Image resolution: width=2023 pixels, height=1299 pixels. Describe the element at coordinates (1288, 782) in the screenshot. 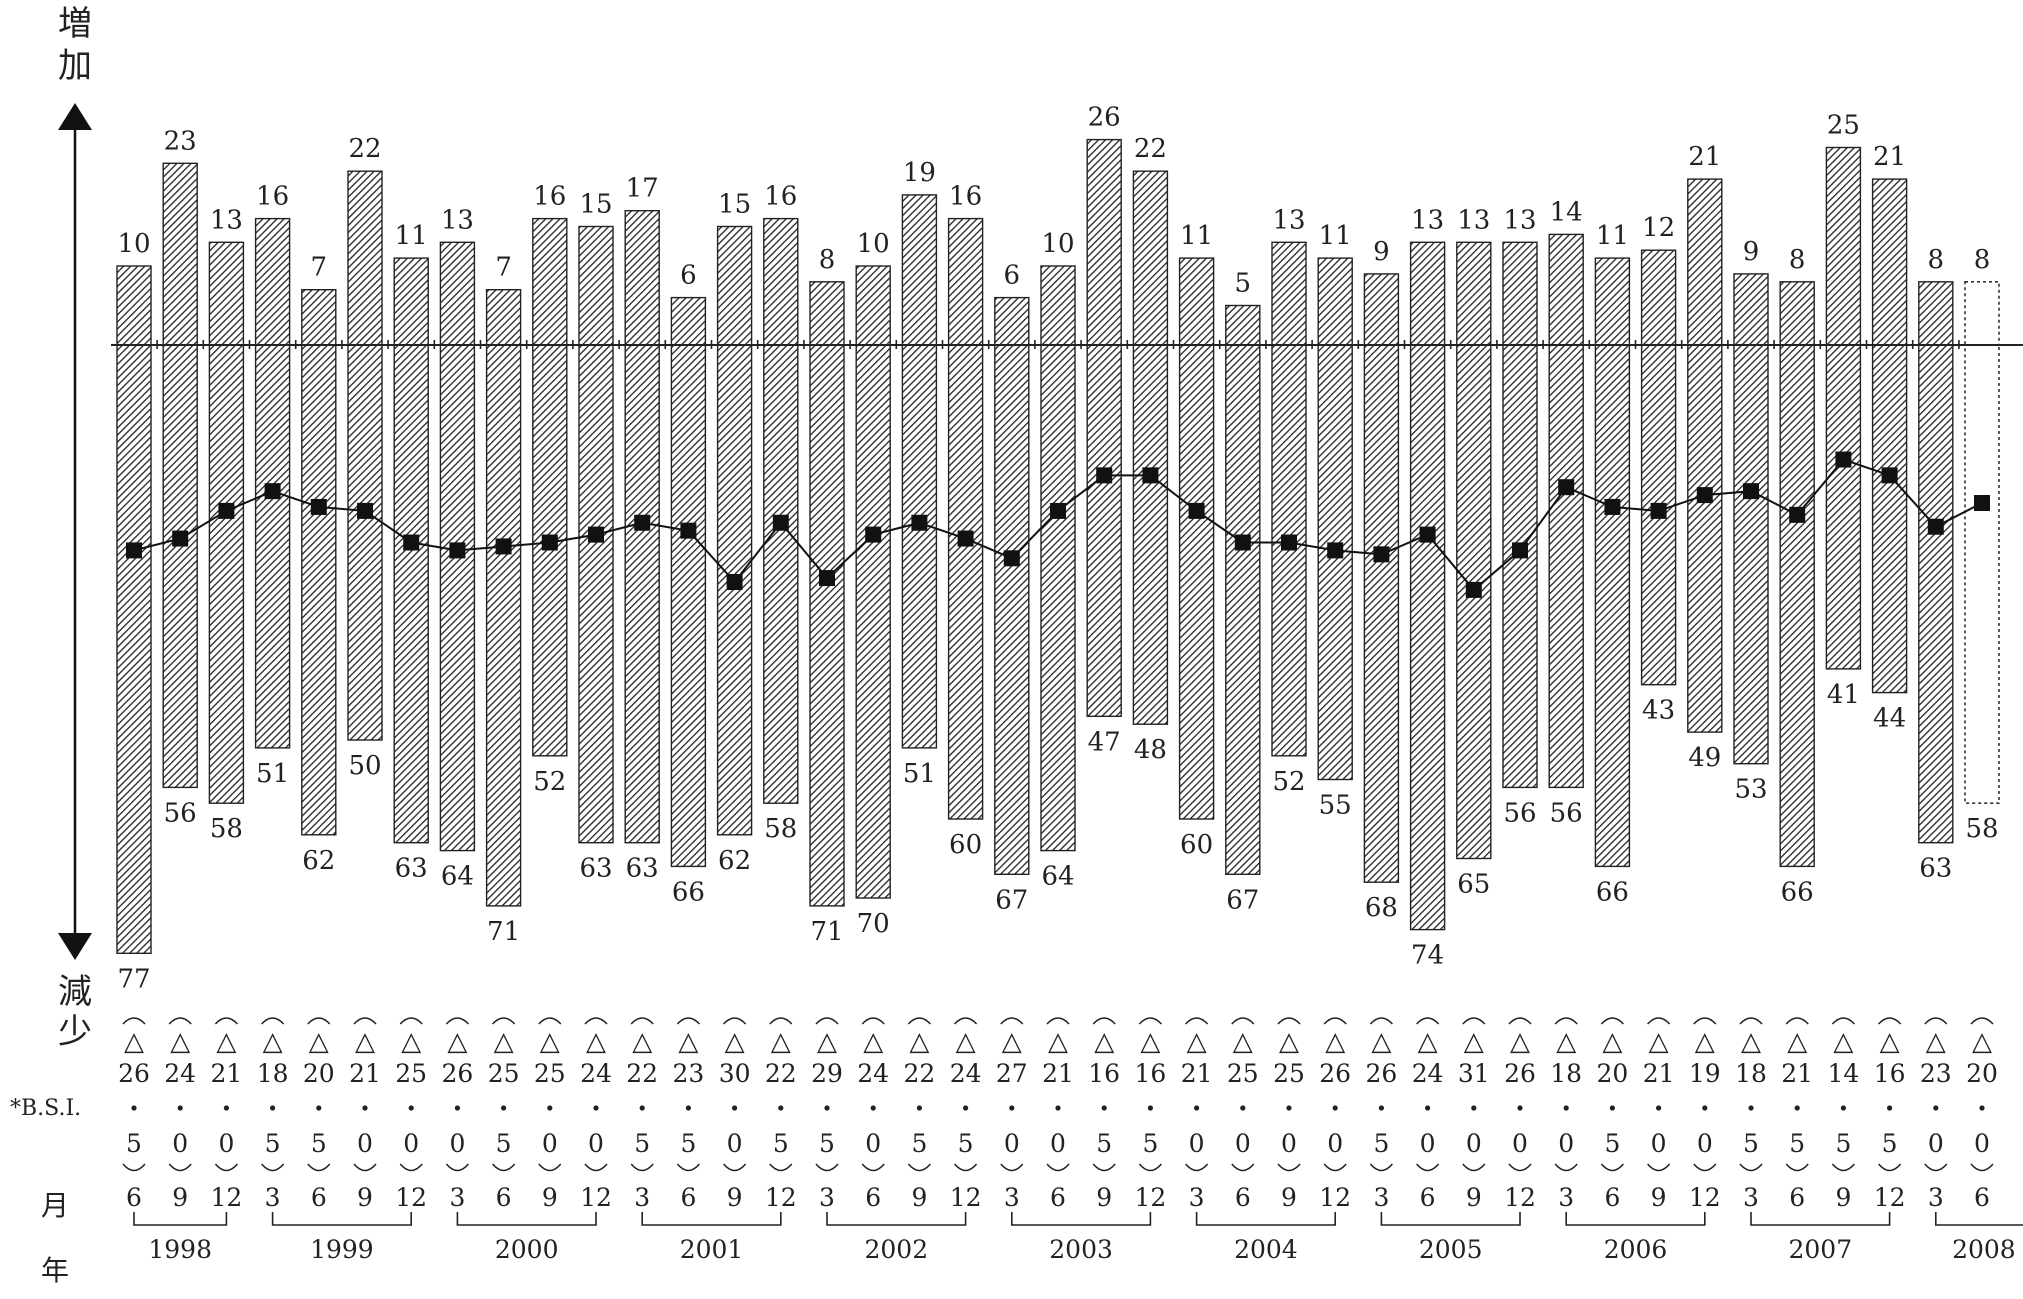

I see `decrease-value-label: 52` at that location.